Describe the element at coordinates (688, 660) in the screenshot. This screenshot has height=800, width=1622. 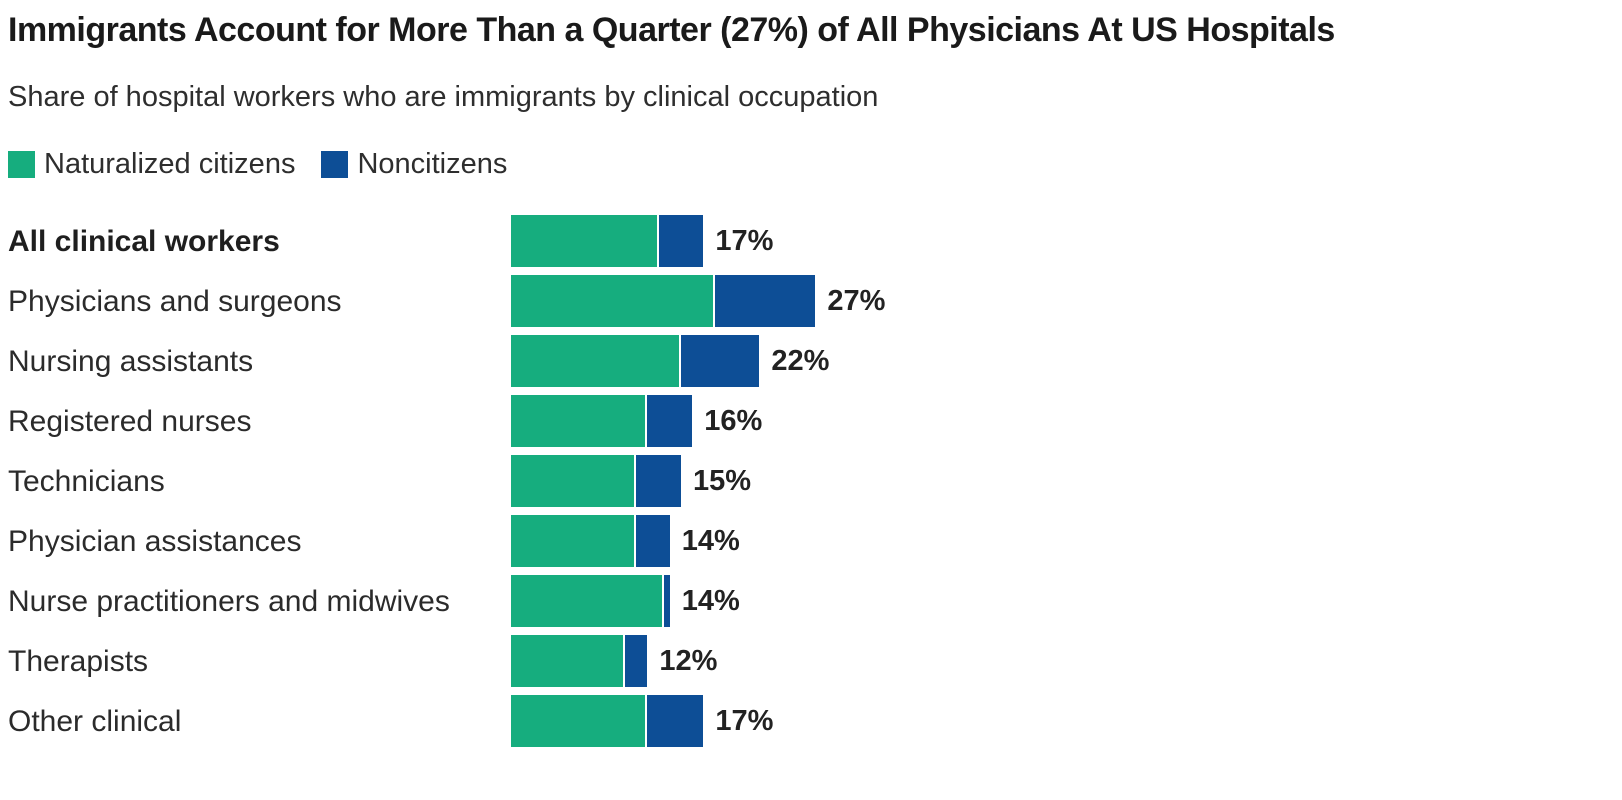
I see `total-value-label: 12%` at that location.